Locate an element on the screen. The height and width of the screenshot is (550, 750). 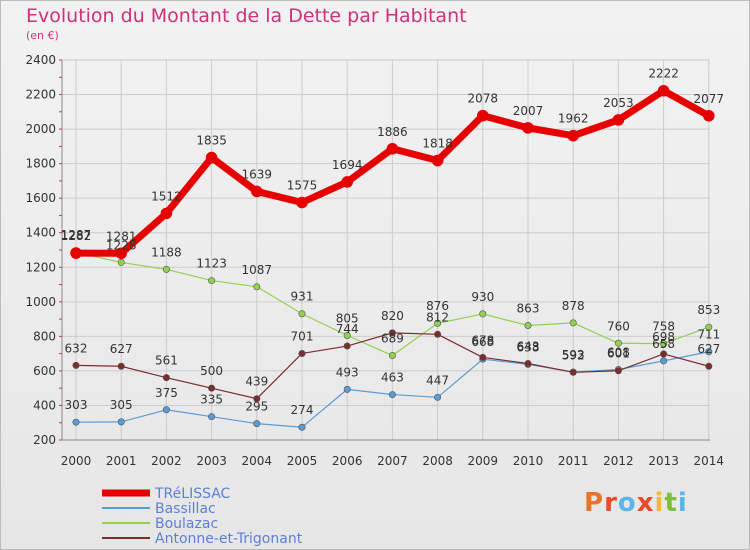
y-tick-label: 1200 is located at coordinates (40, 267).